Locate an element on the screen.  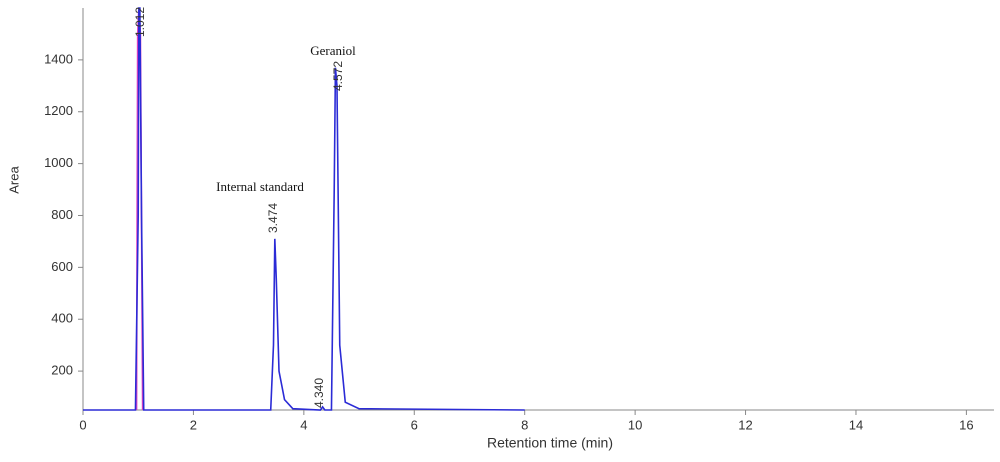
y-tick-label: 800 is located at coordinates (62, 214).